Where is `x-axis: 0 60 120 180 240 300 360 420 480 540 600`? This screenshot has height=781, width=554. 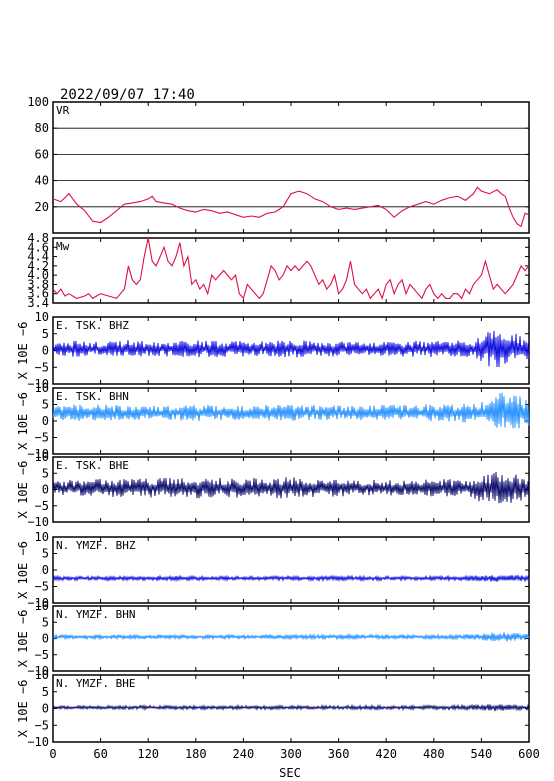
x-axis: 0 60 120 180 240 300 360 420 480 540 600 is located at coordinates (294, 754).